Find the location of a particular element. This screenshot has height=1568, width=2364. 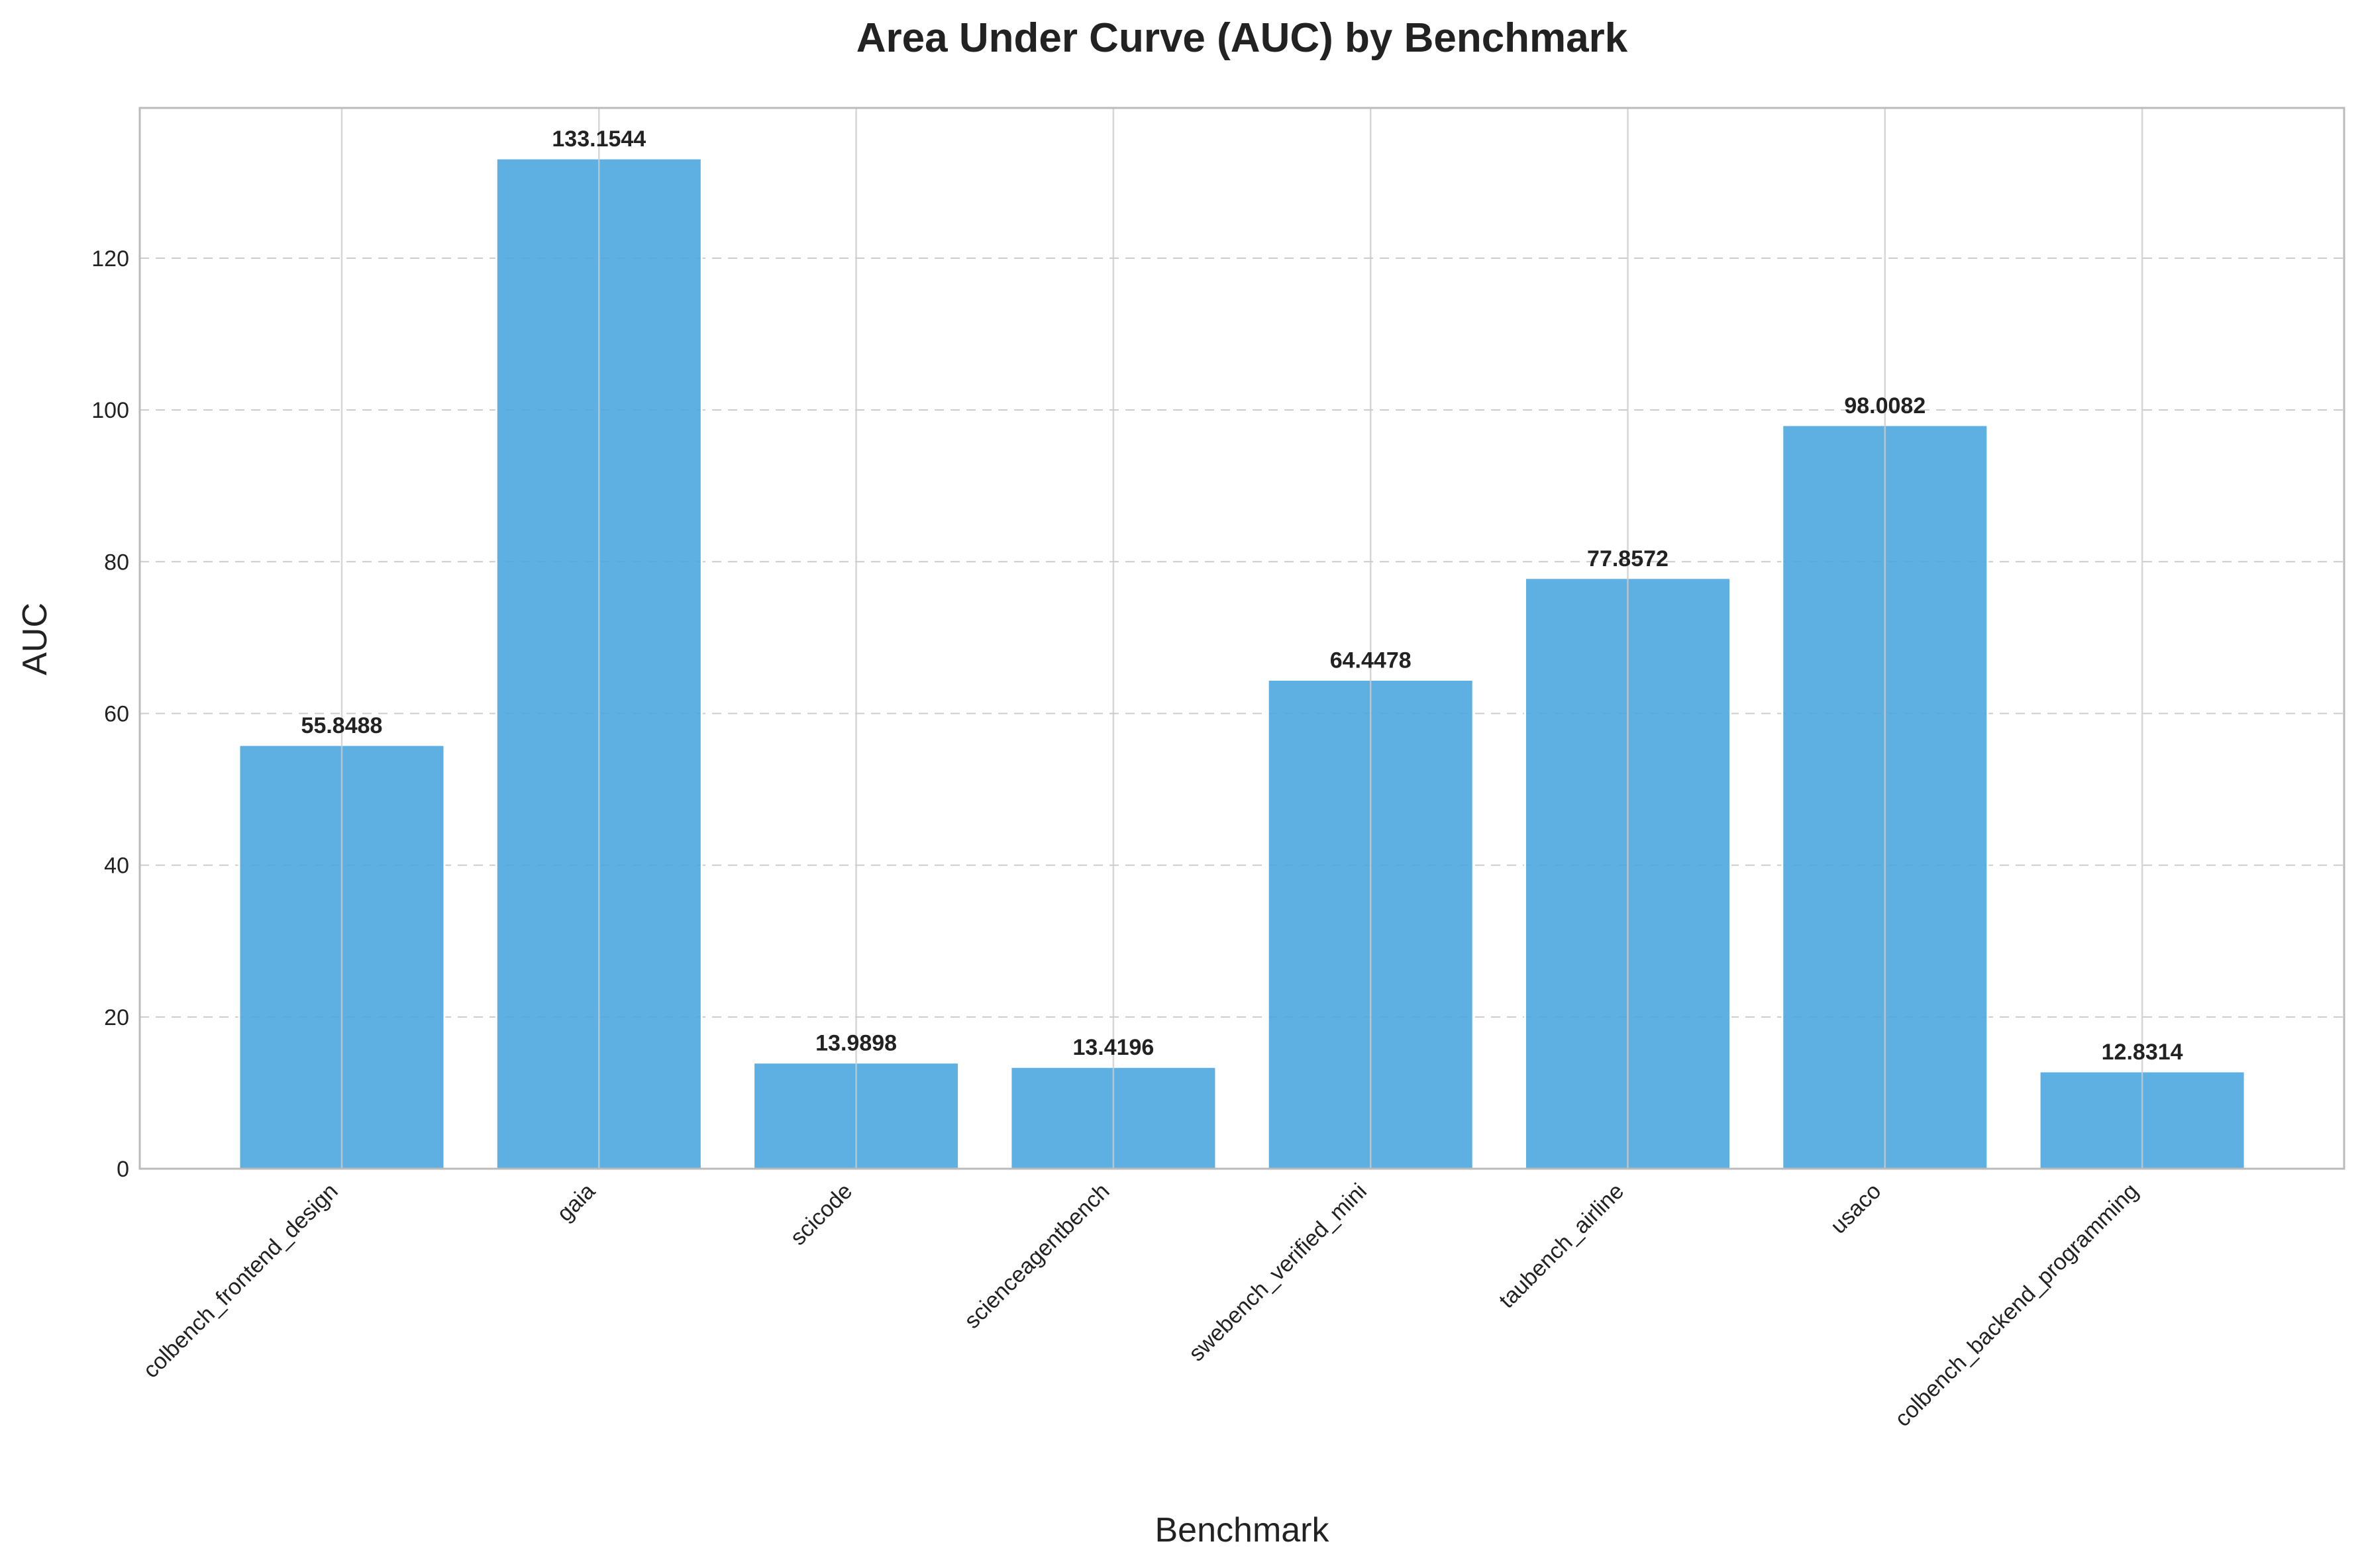

y-axis-label: AUC is located at coordinates (35, 639).